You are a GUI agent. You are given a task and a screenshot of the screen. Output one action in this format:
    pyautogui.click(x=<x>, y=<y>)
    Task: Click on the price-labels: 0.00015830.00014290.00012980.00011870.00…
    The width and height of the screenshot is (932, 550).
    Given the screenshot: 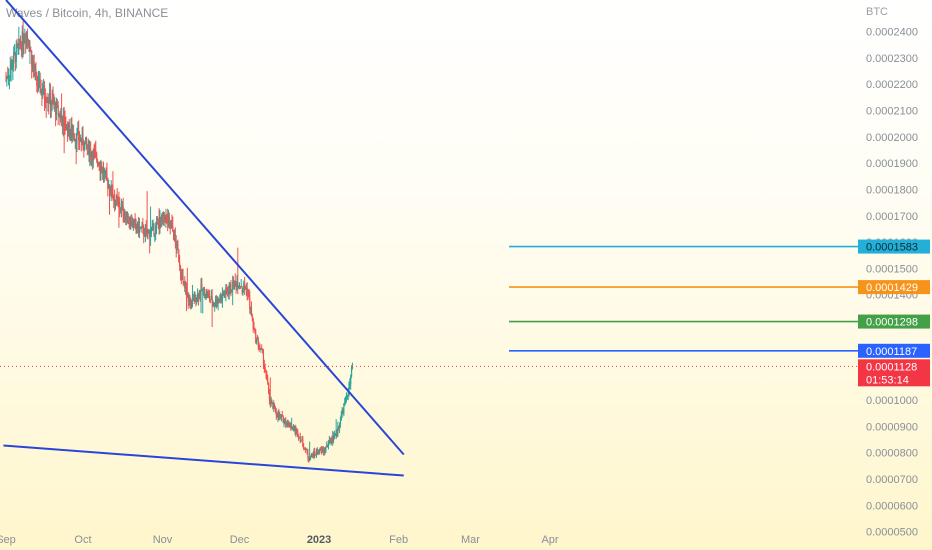 What is the action you would take?
    pyautogui.click(x=894, y=313)
    